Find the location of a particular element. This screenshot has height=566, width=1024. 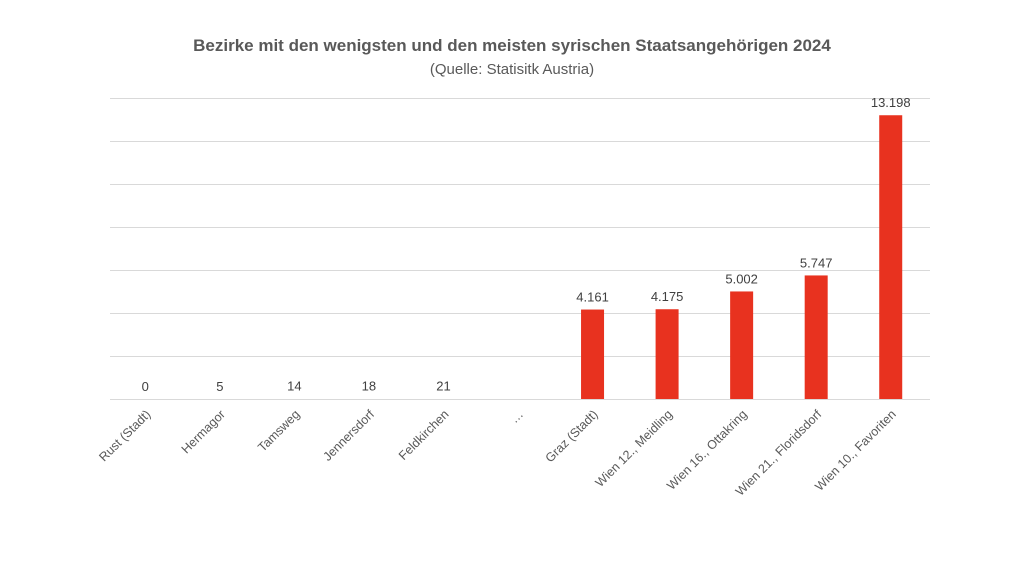

x-tick-label: Wien 21., Floridsdorf is located at coordinates (779, 453).